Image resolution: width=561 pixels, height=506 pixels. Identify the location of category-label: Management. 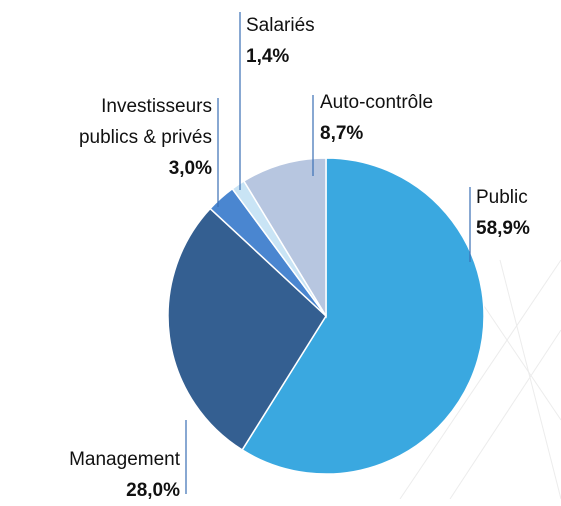
(124, 459).